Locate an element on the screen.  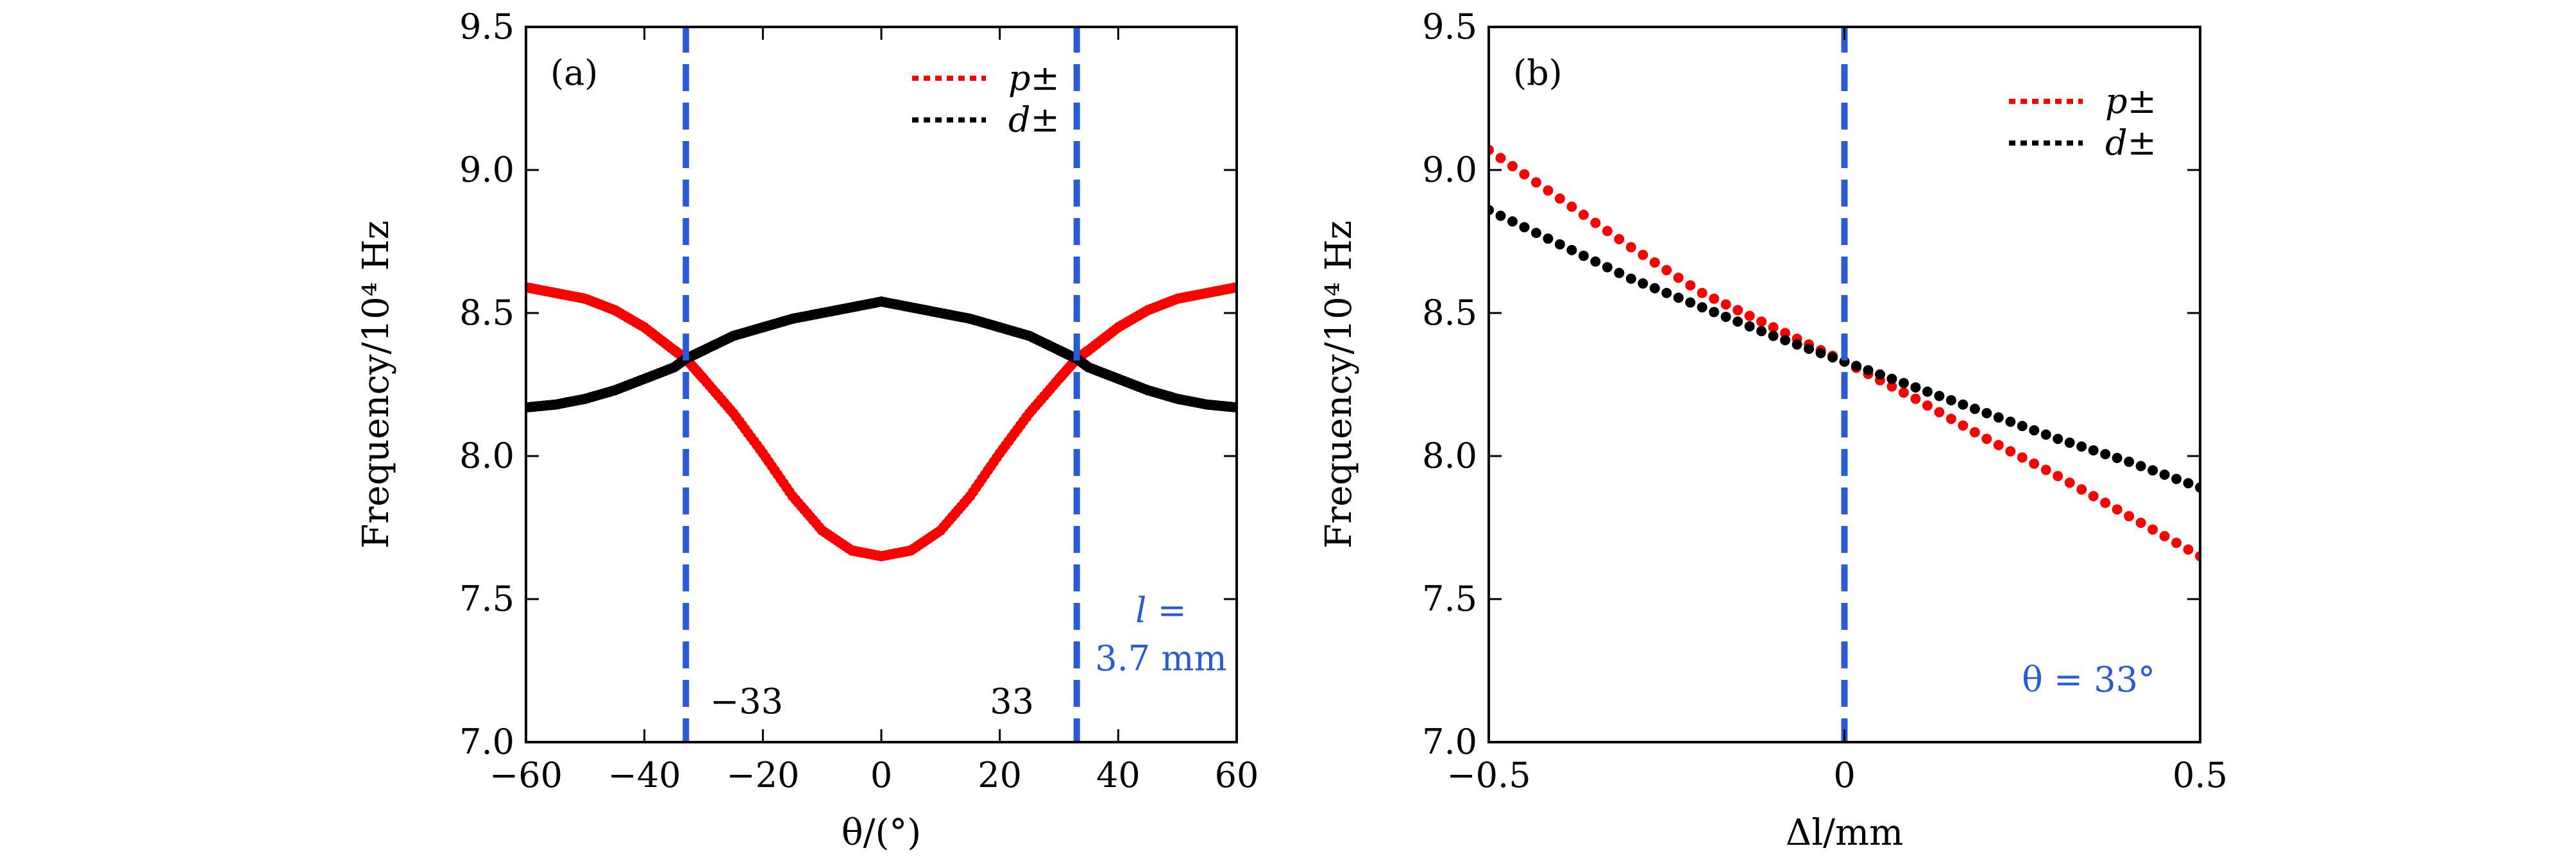
panel-label: (b) is located at coordinates (1538, 73).